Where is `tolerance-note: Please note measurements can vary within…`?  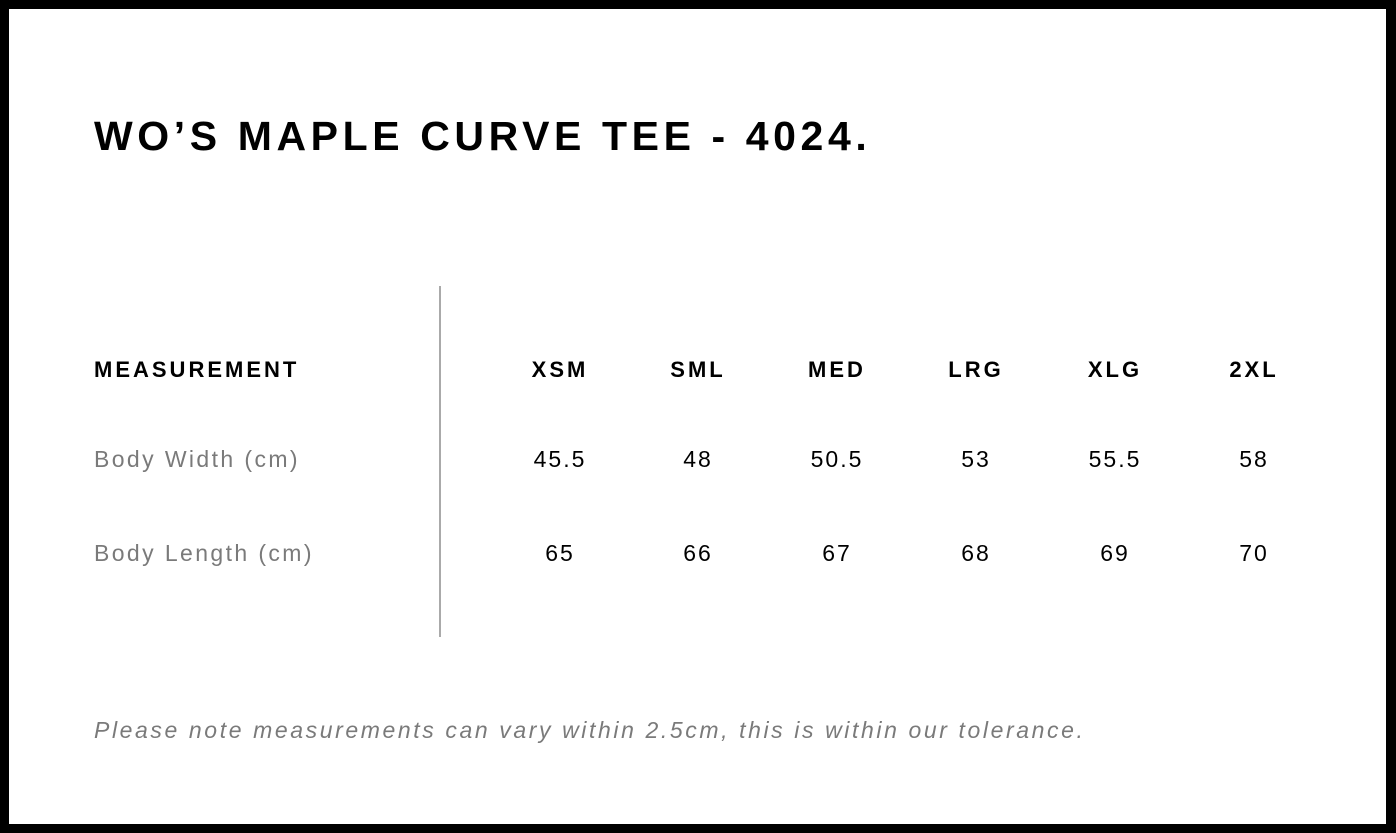
tolerance-note: Please note measurements can vary within… is located at coordinates (590, 730).